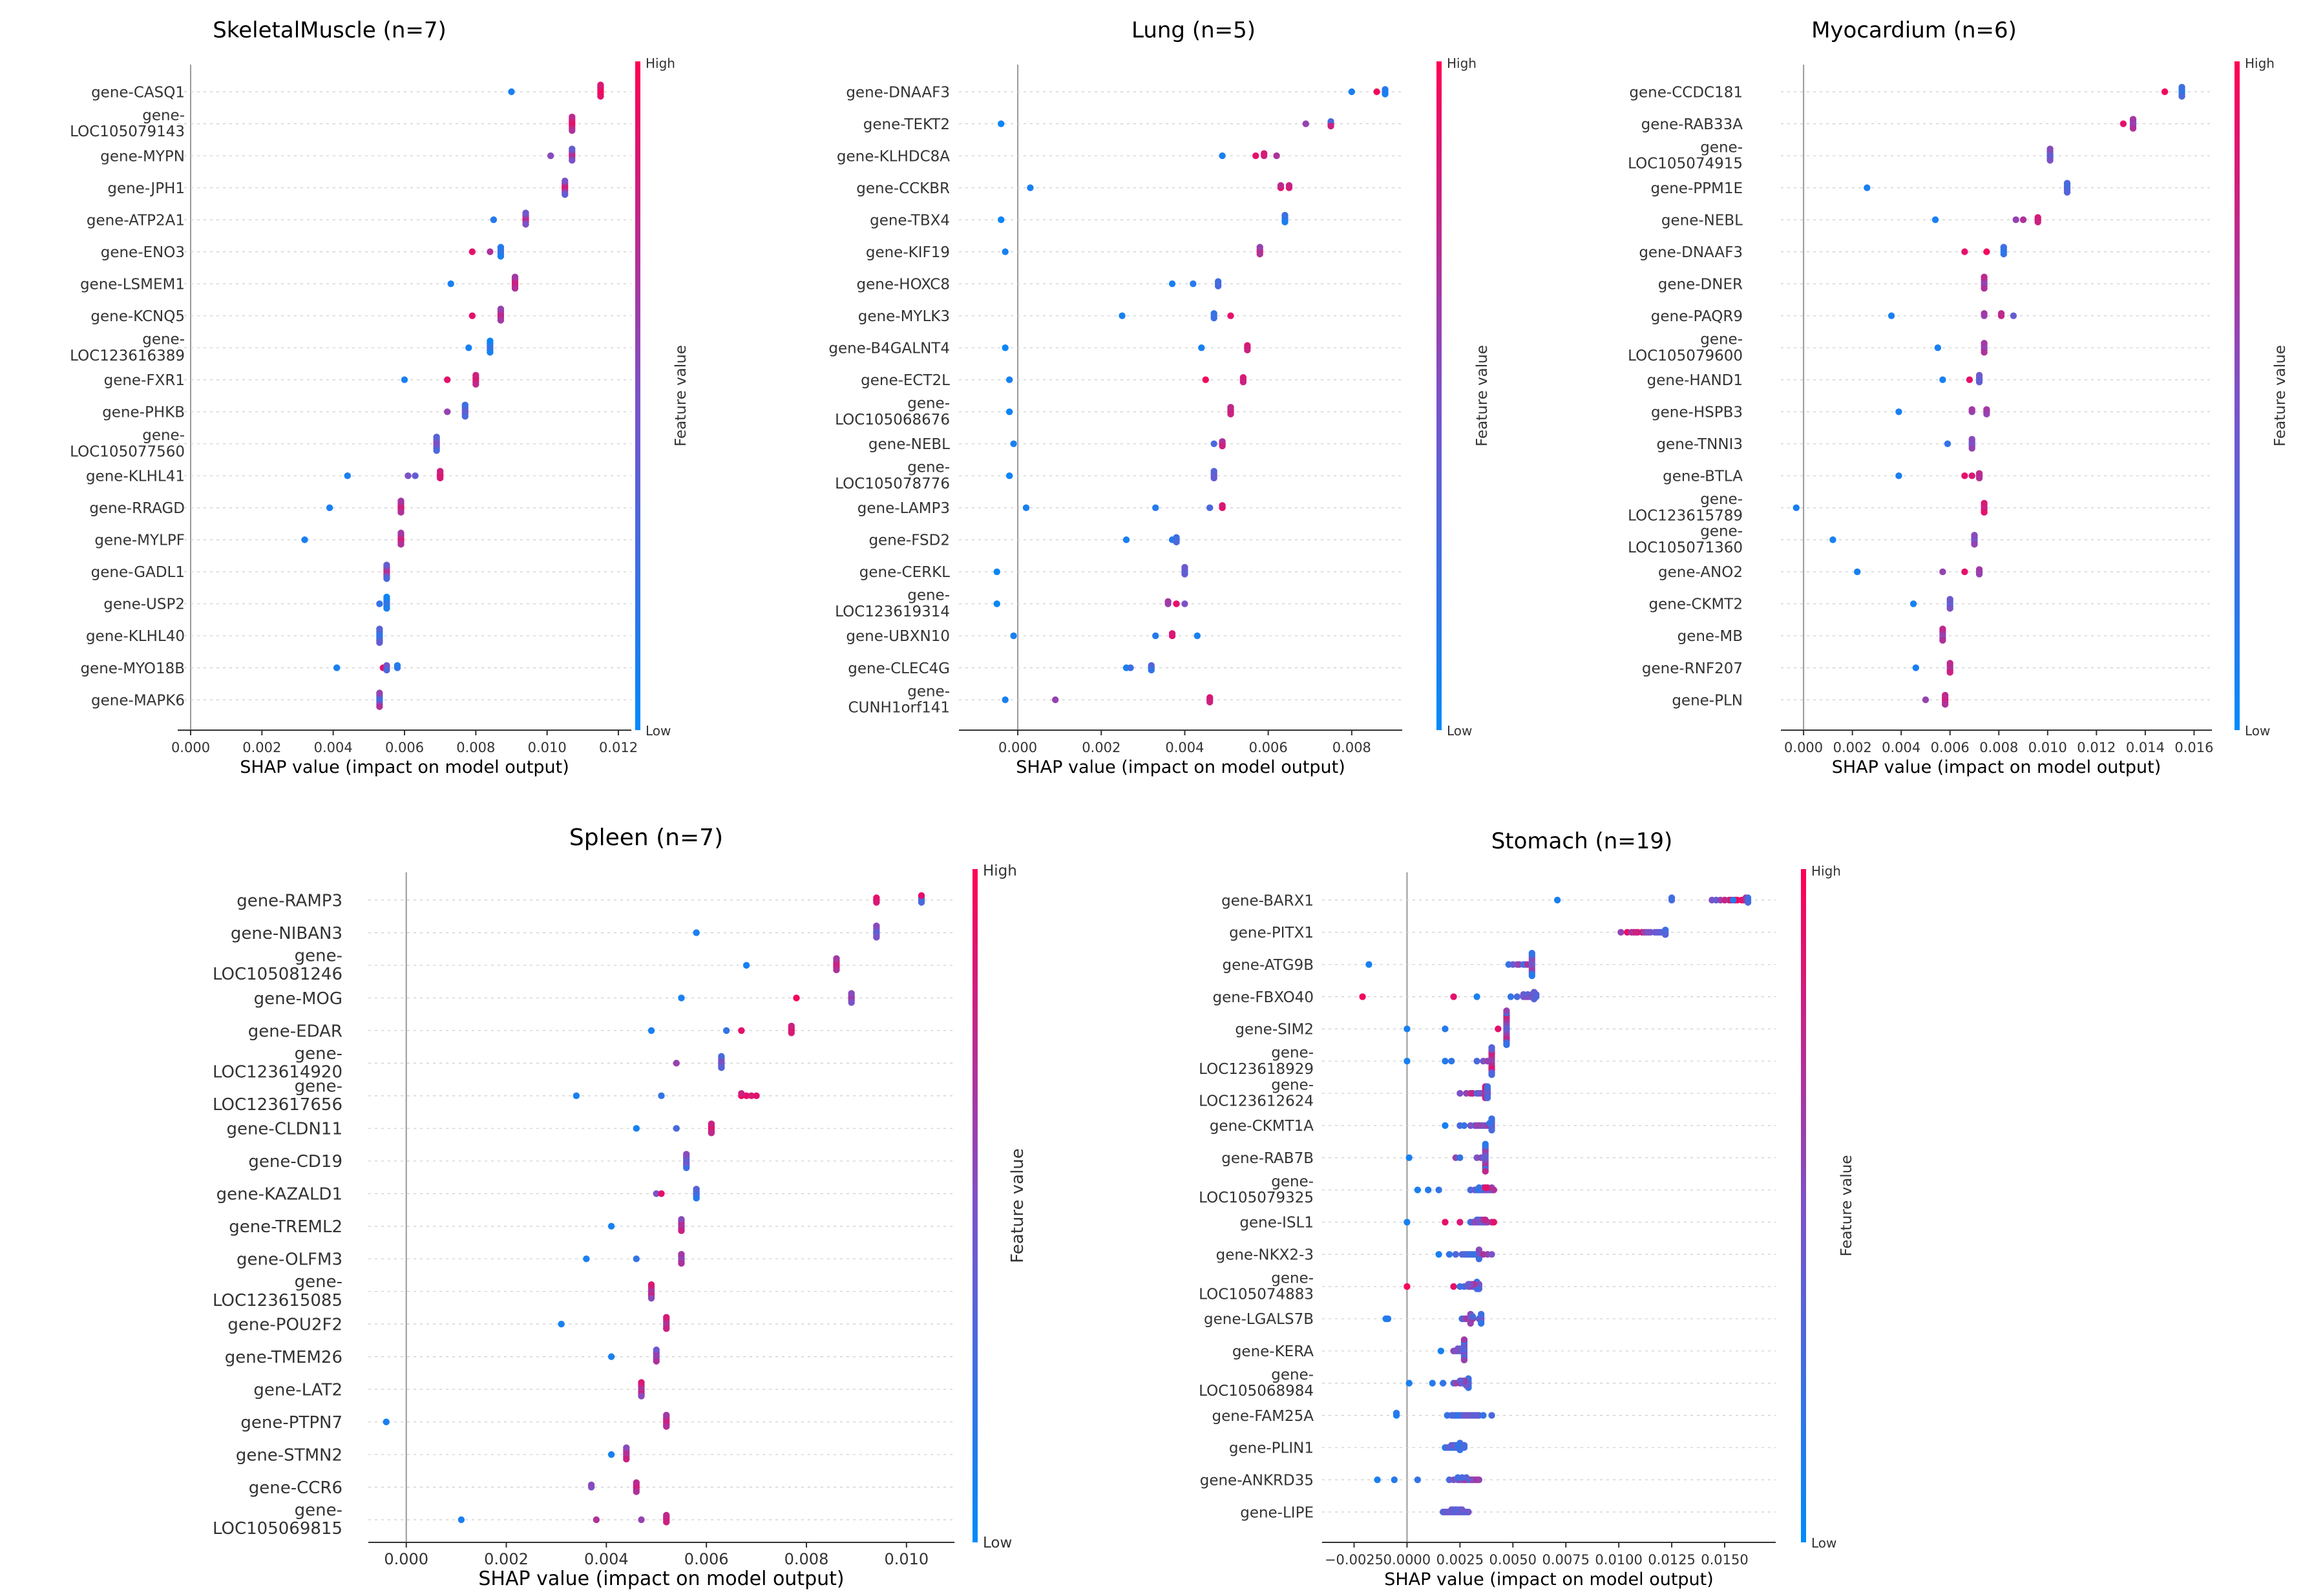 The image size is (2303, 1596). What do you see at coordinates (658, 731) in the screenshot?
I see `colorbar-low-label: Low` at bounding box center [658, 731].